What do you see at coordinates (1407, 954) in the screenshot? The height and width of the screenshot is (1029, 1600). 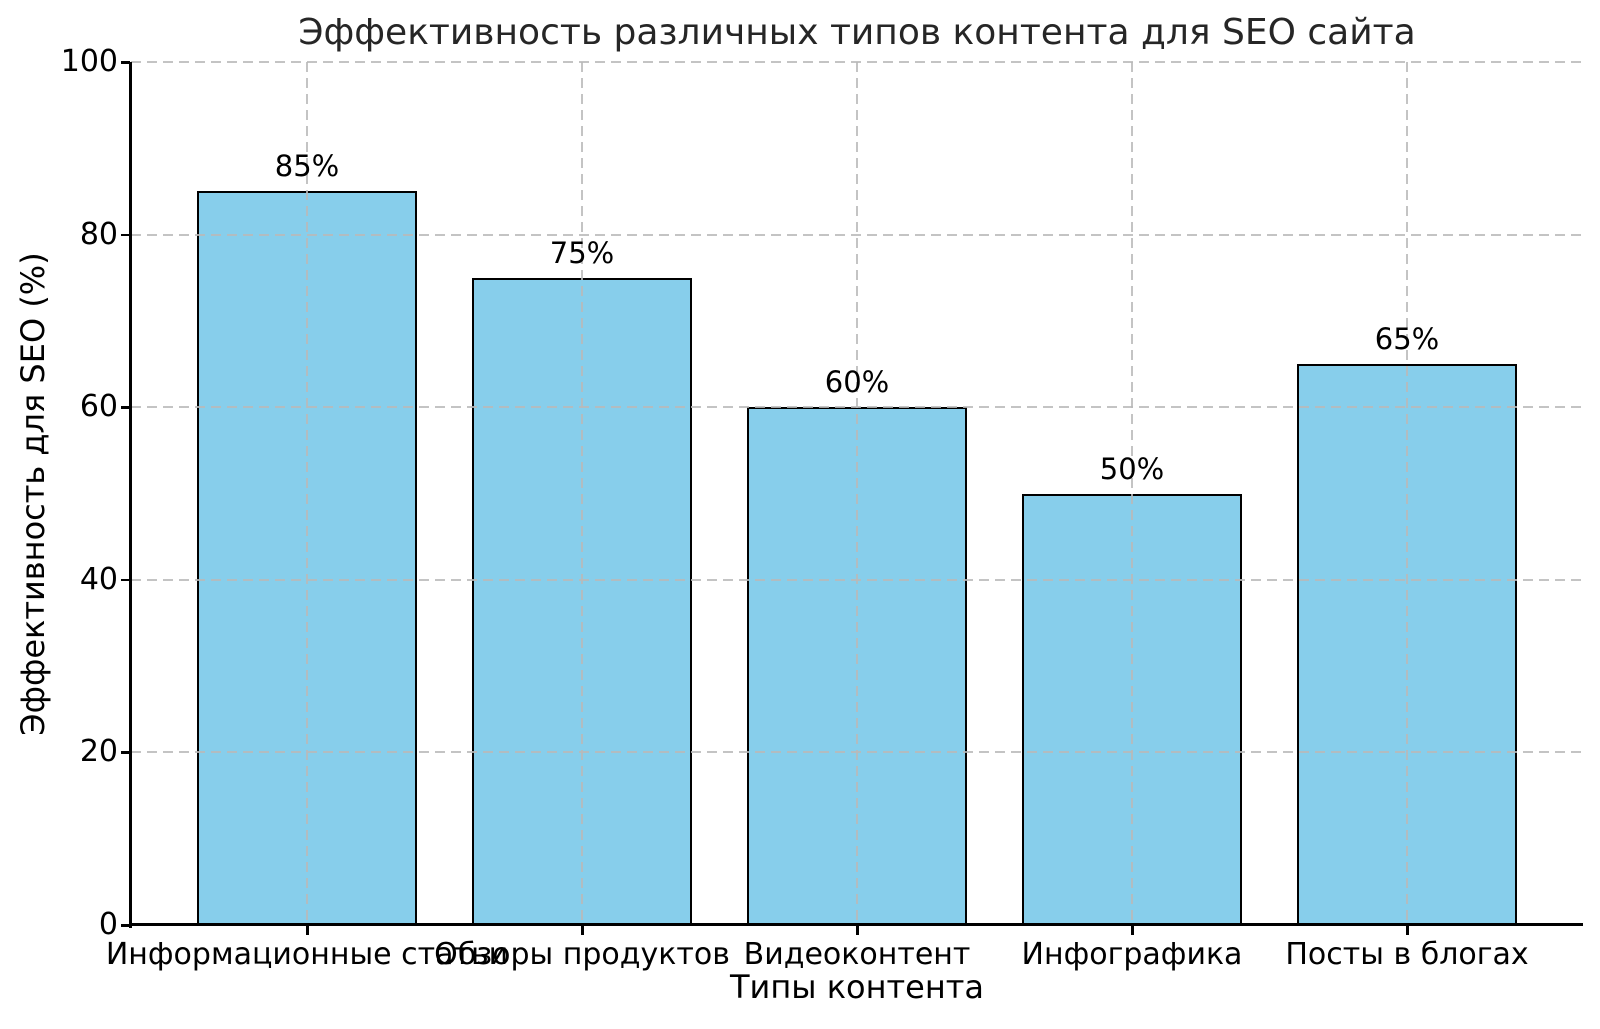 I see `x-tick-label: Посты в блогах` at bounding box center [1407, 954].